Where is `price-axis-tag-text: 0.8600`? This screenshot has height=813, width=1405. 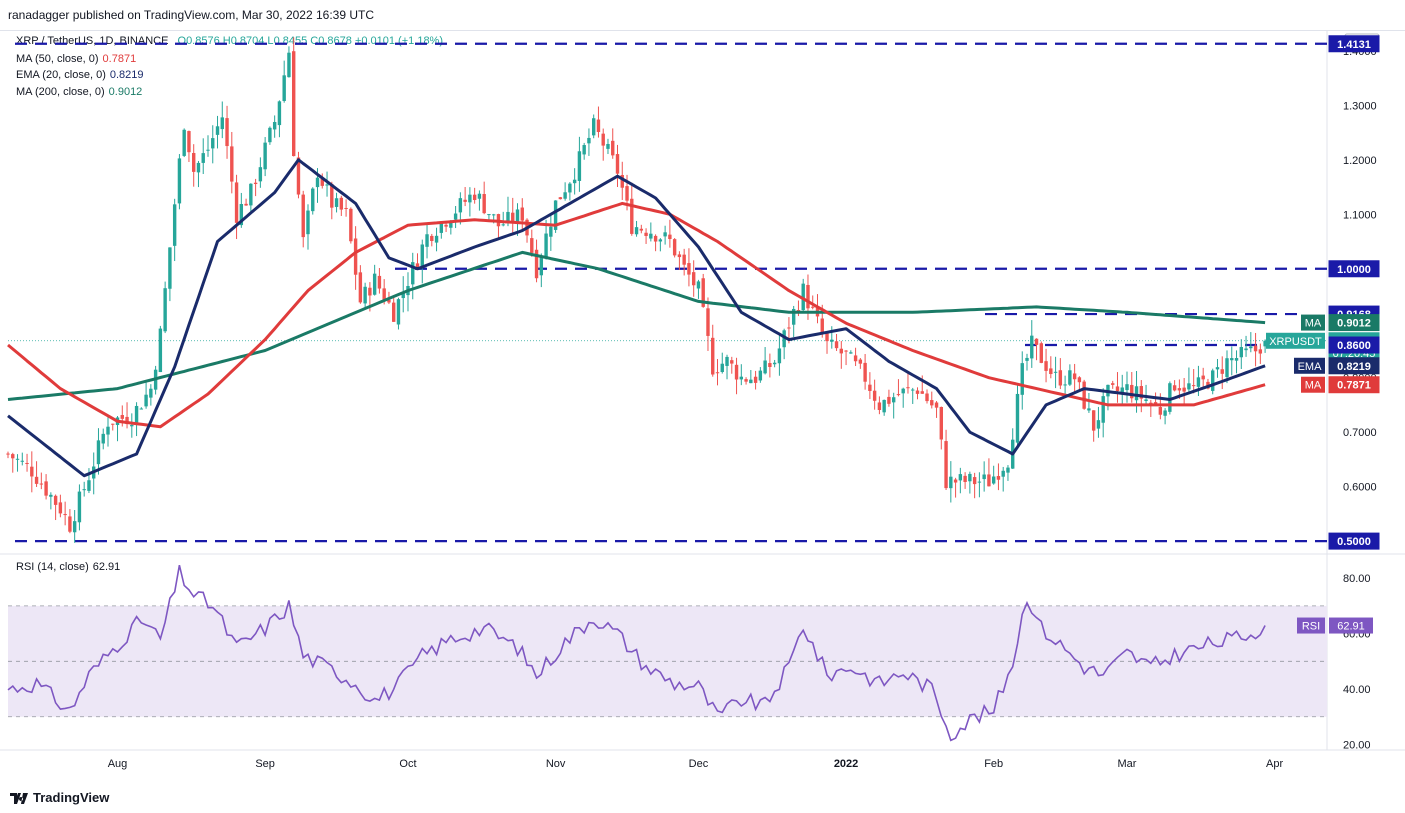 price-axis-tag-text: 0.8600 is located at coordinates (1354, 346).